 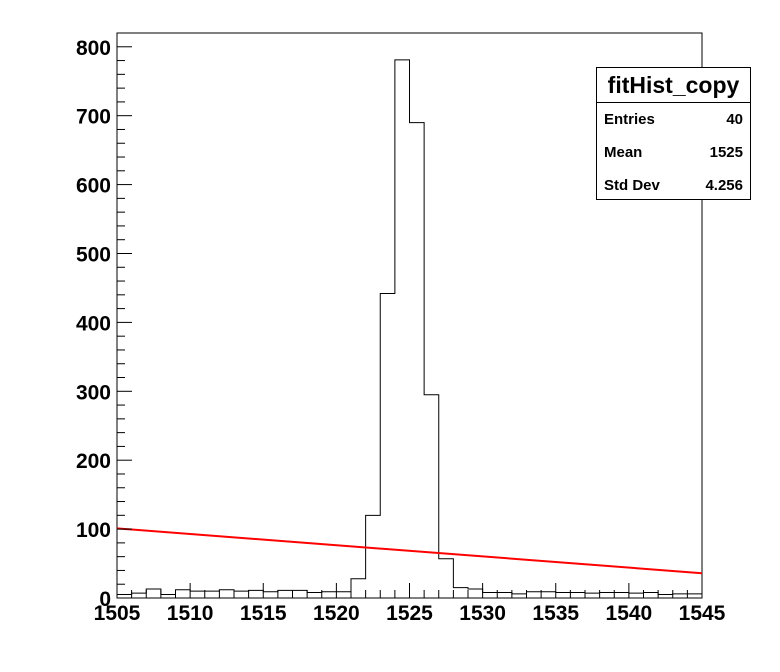 I want to click on y-tick-label: 200, so click(x=93, y=461).